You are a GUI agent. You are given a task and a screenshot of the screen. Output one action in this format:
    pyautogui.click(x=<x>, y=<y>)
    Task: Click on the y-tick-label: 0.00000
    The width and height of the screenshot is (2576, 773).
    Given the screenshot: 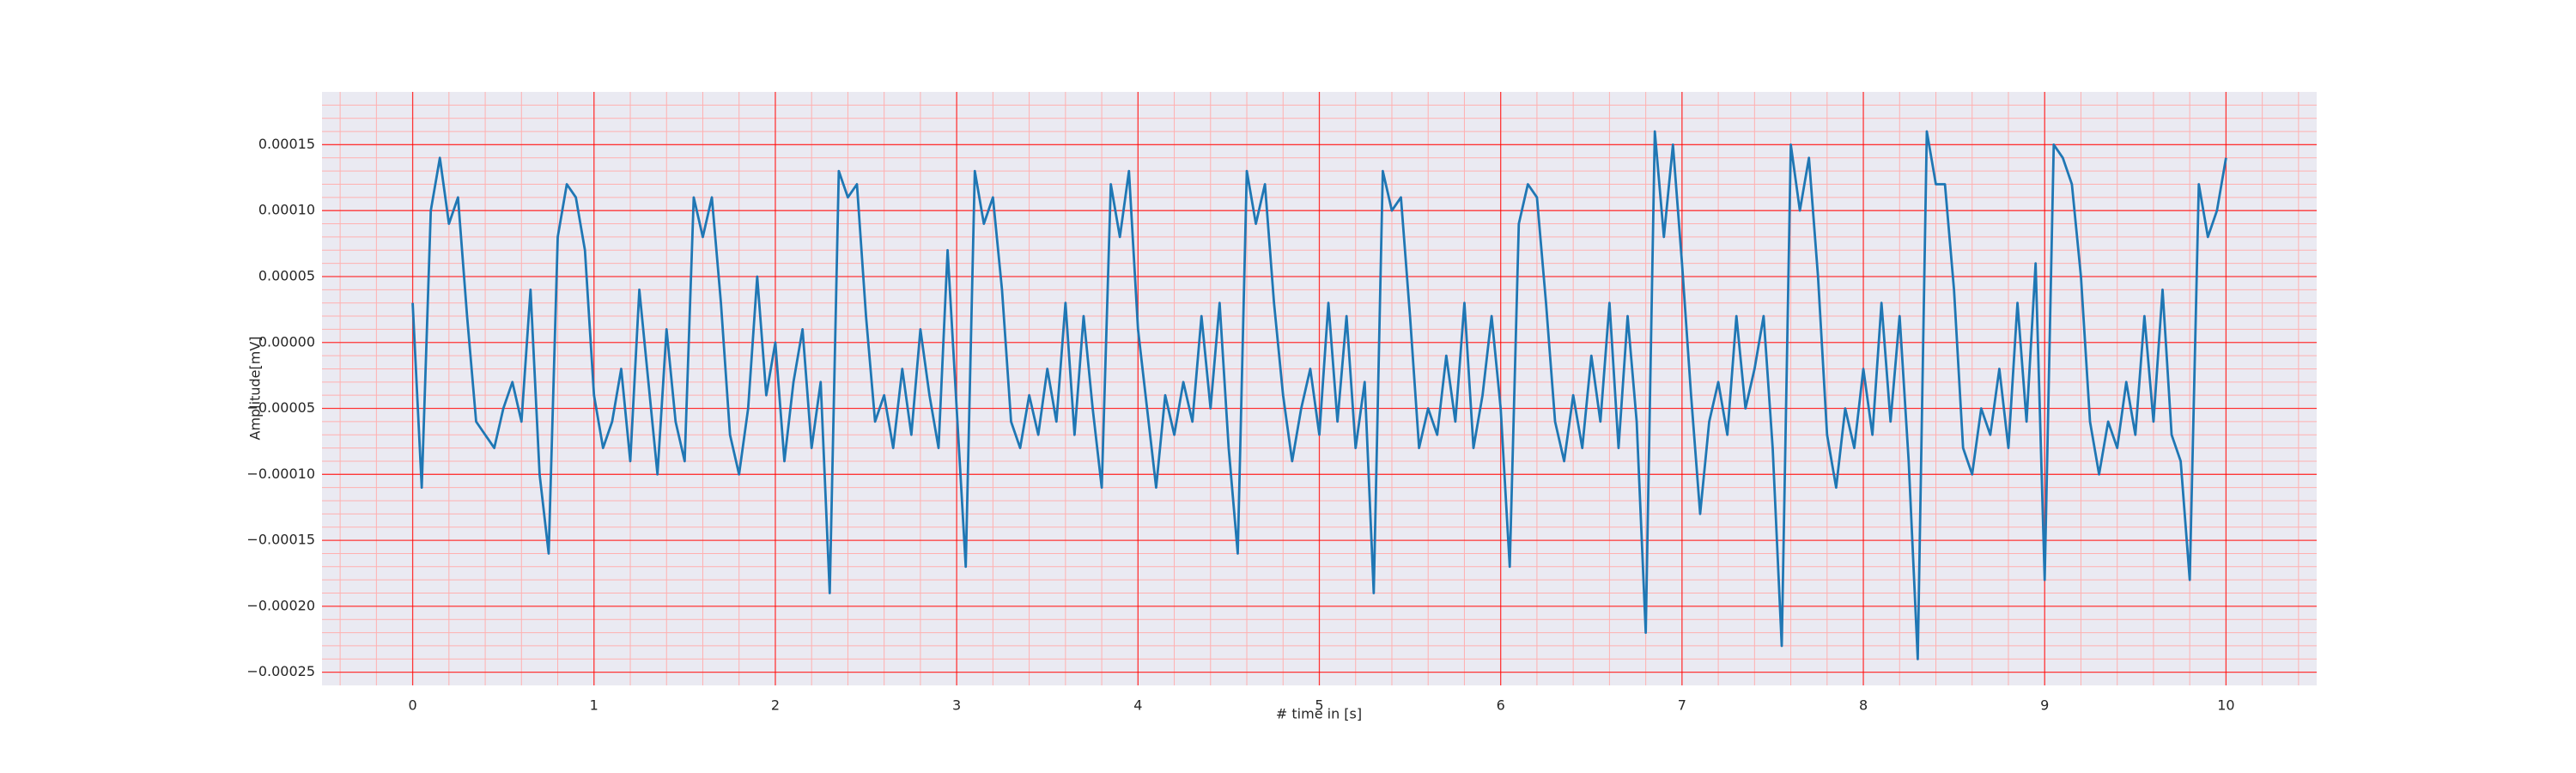 What is the action you would take?
    pyautogui.click(x=286, y=341)
    